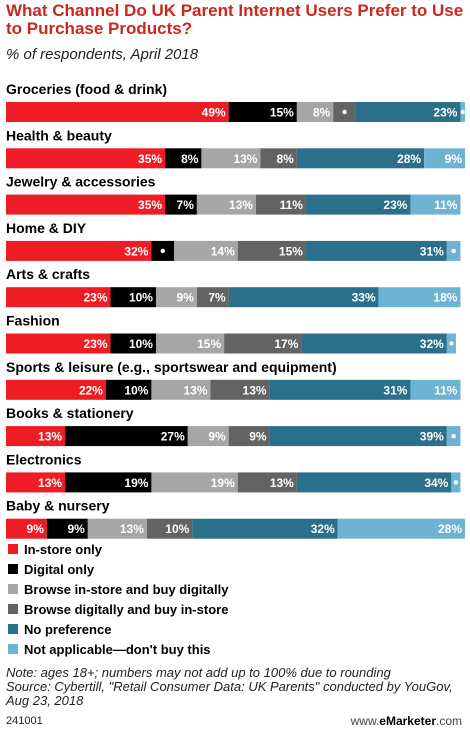  What do you see at coordinates (223, 251) in the screenshot?
I see `data-label: 14%` at bounding box center [223, 251].